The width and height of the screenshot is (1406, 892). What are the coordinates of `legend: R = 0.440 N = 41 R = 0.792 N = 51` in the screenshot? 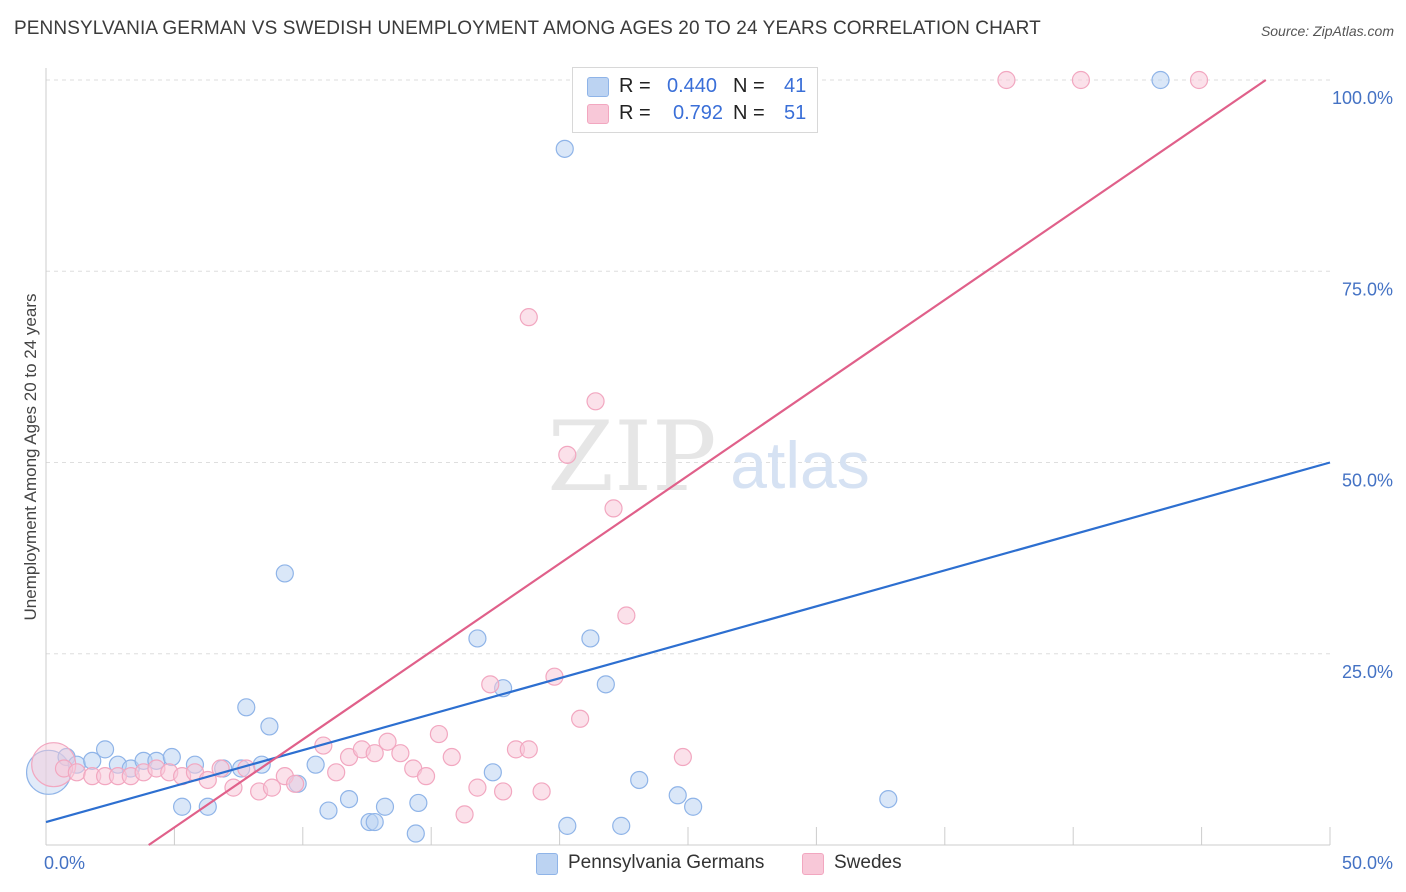 It's located at (695, 100).